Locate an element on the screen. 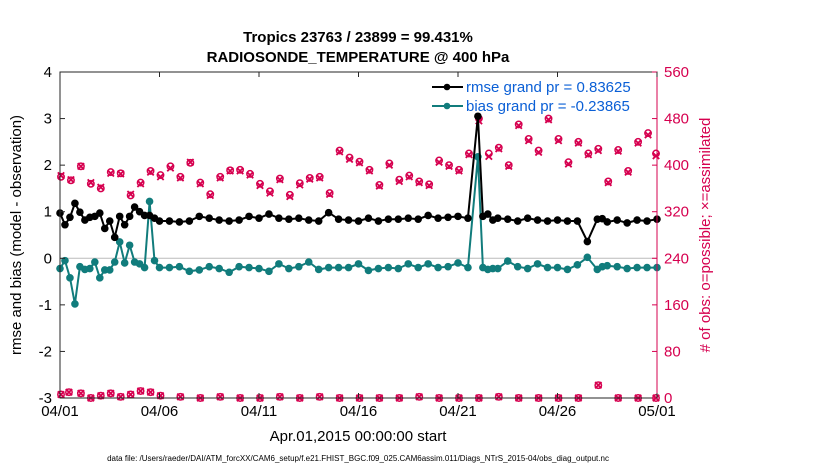 The height and width of the screenshot is (470, 830). left-axis: -3 -2 -1 0 1 2 3 4 is located at coordinates (52, 235).